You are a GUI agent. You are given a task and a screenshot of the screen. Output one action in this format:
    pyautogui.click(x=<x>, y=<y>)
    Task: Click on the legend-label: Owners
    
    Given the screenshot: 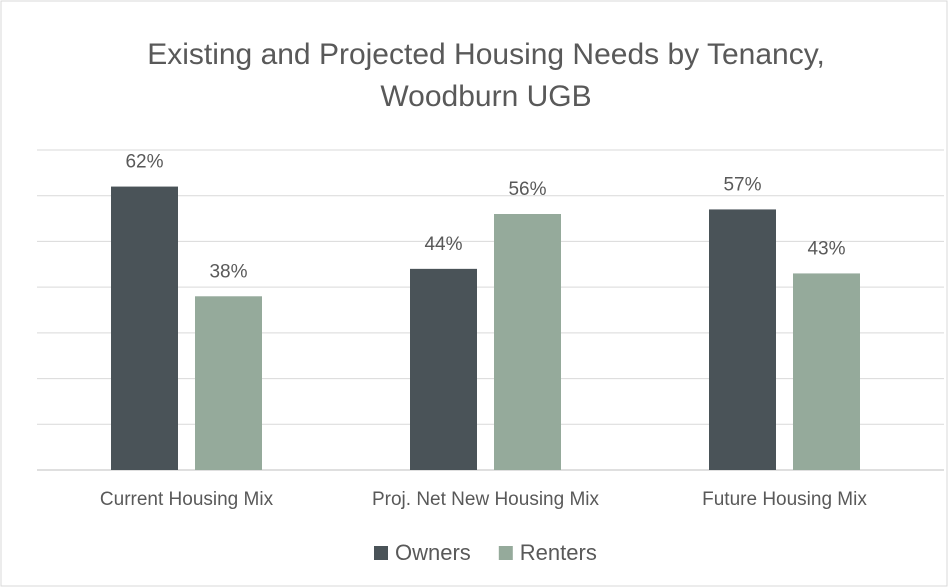 What is the action you would take?
    pyautogui.click(x=433, y=552)
    